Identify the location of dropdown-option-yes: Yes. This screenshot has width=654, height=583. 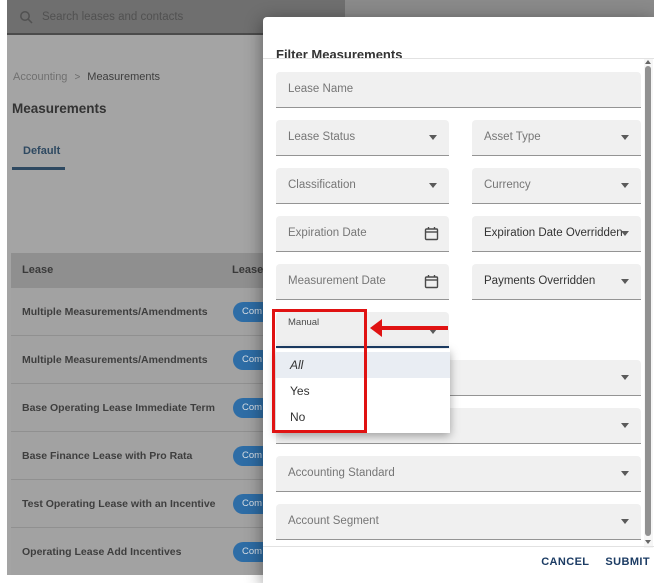
(300, 391).